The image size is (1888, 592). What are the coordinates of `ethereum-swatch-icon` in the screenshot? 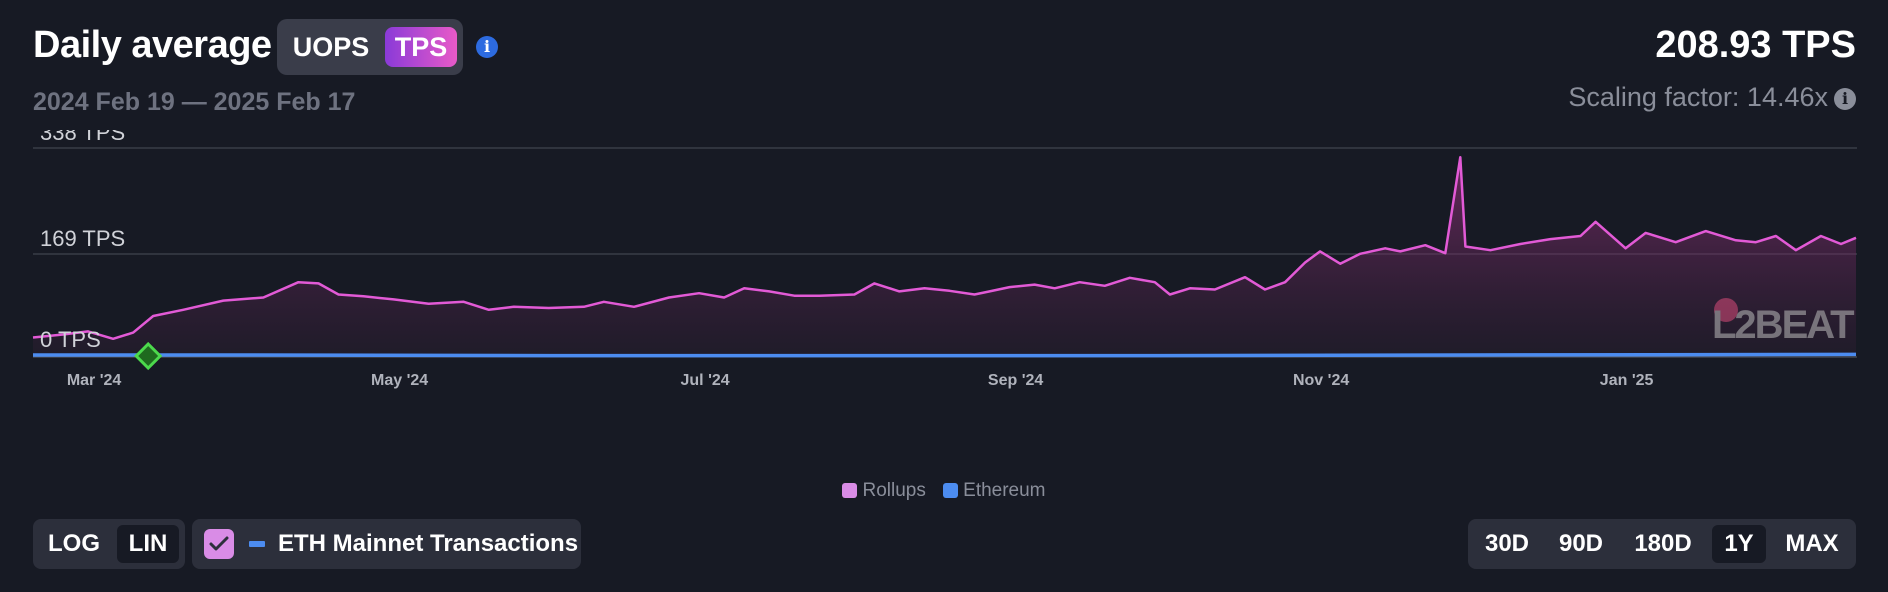 It's located at (950, 490).